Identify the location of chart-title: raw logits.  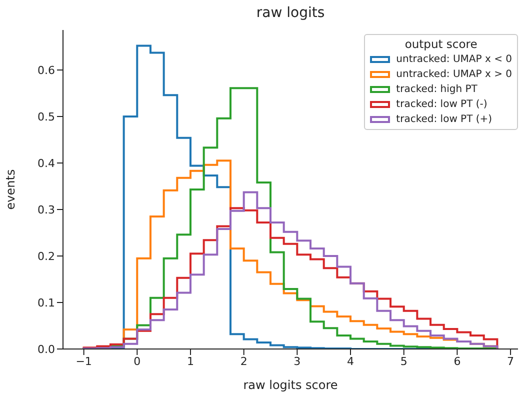
(290, 13).